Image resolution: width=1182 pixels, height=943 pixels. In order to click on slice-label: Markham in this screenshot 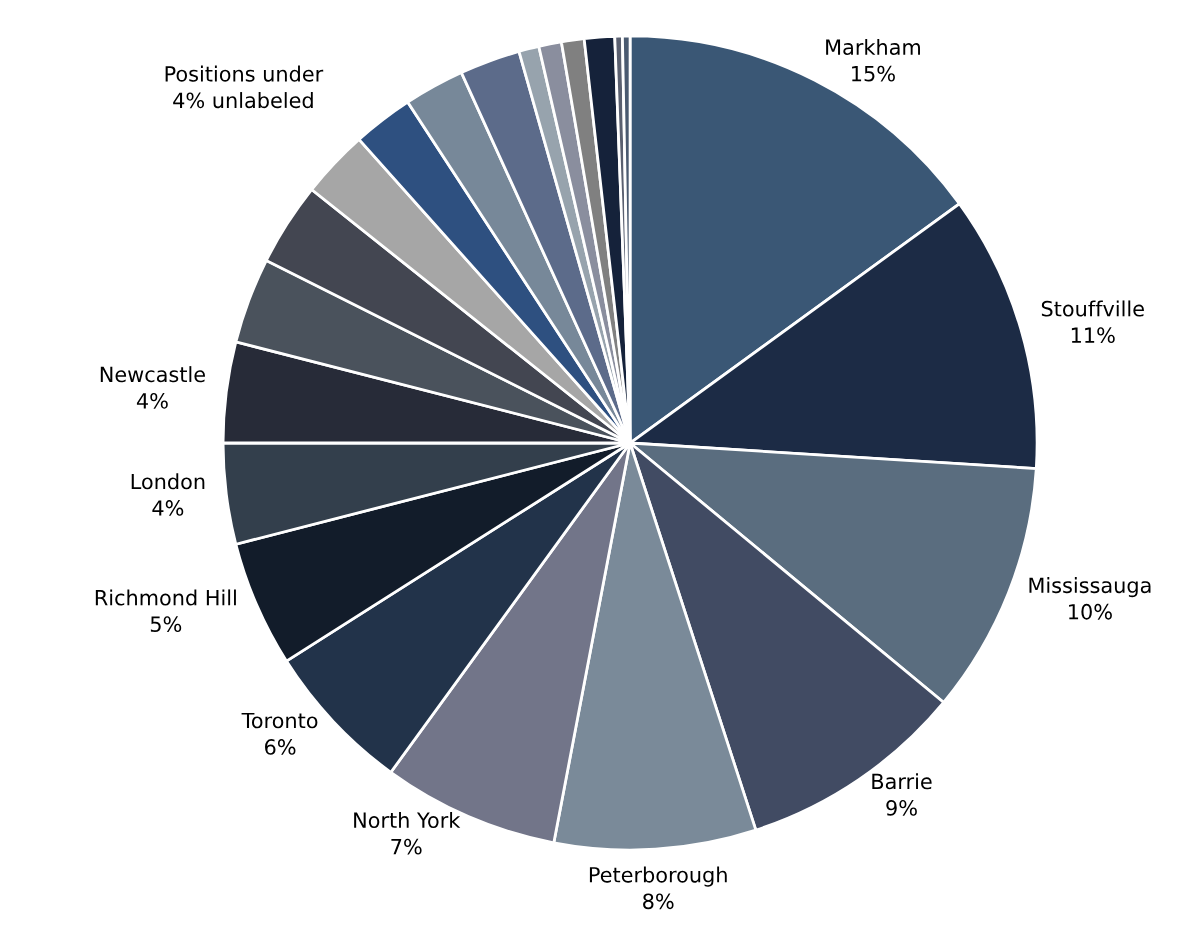, I will do `click(873, 47)`.